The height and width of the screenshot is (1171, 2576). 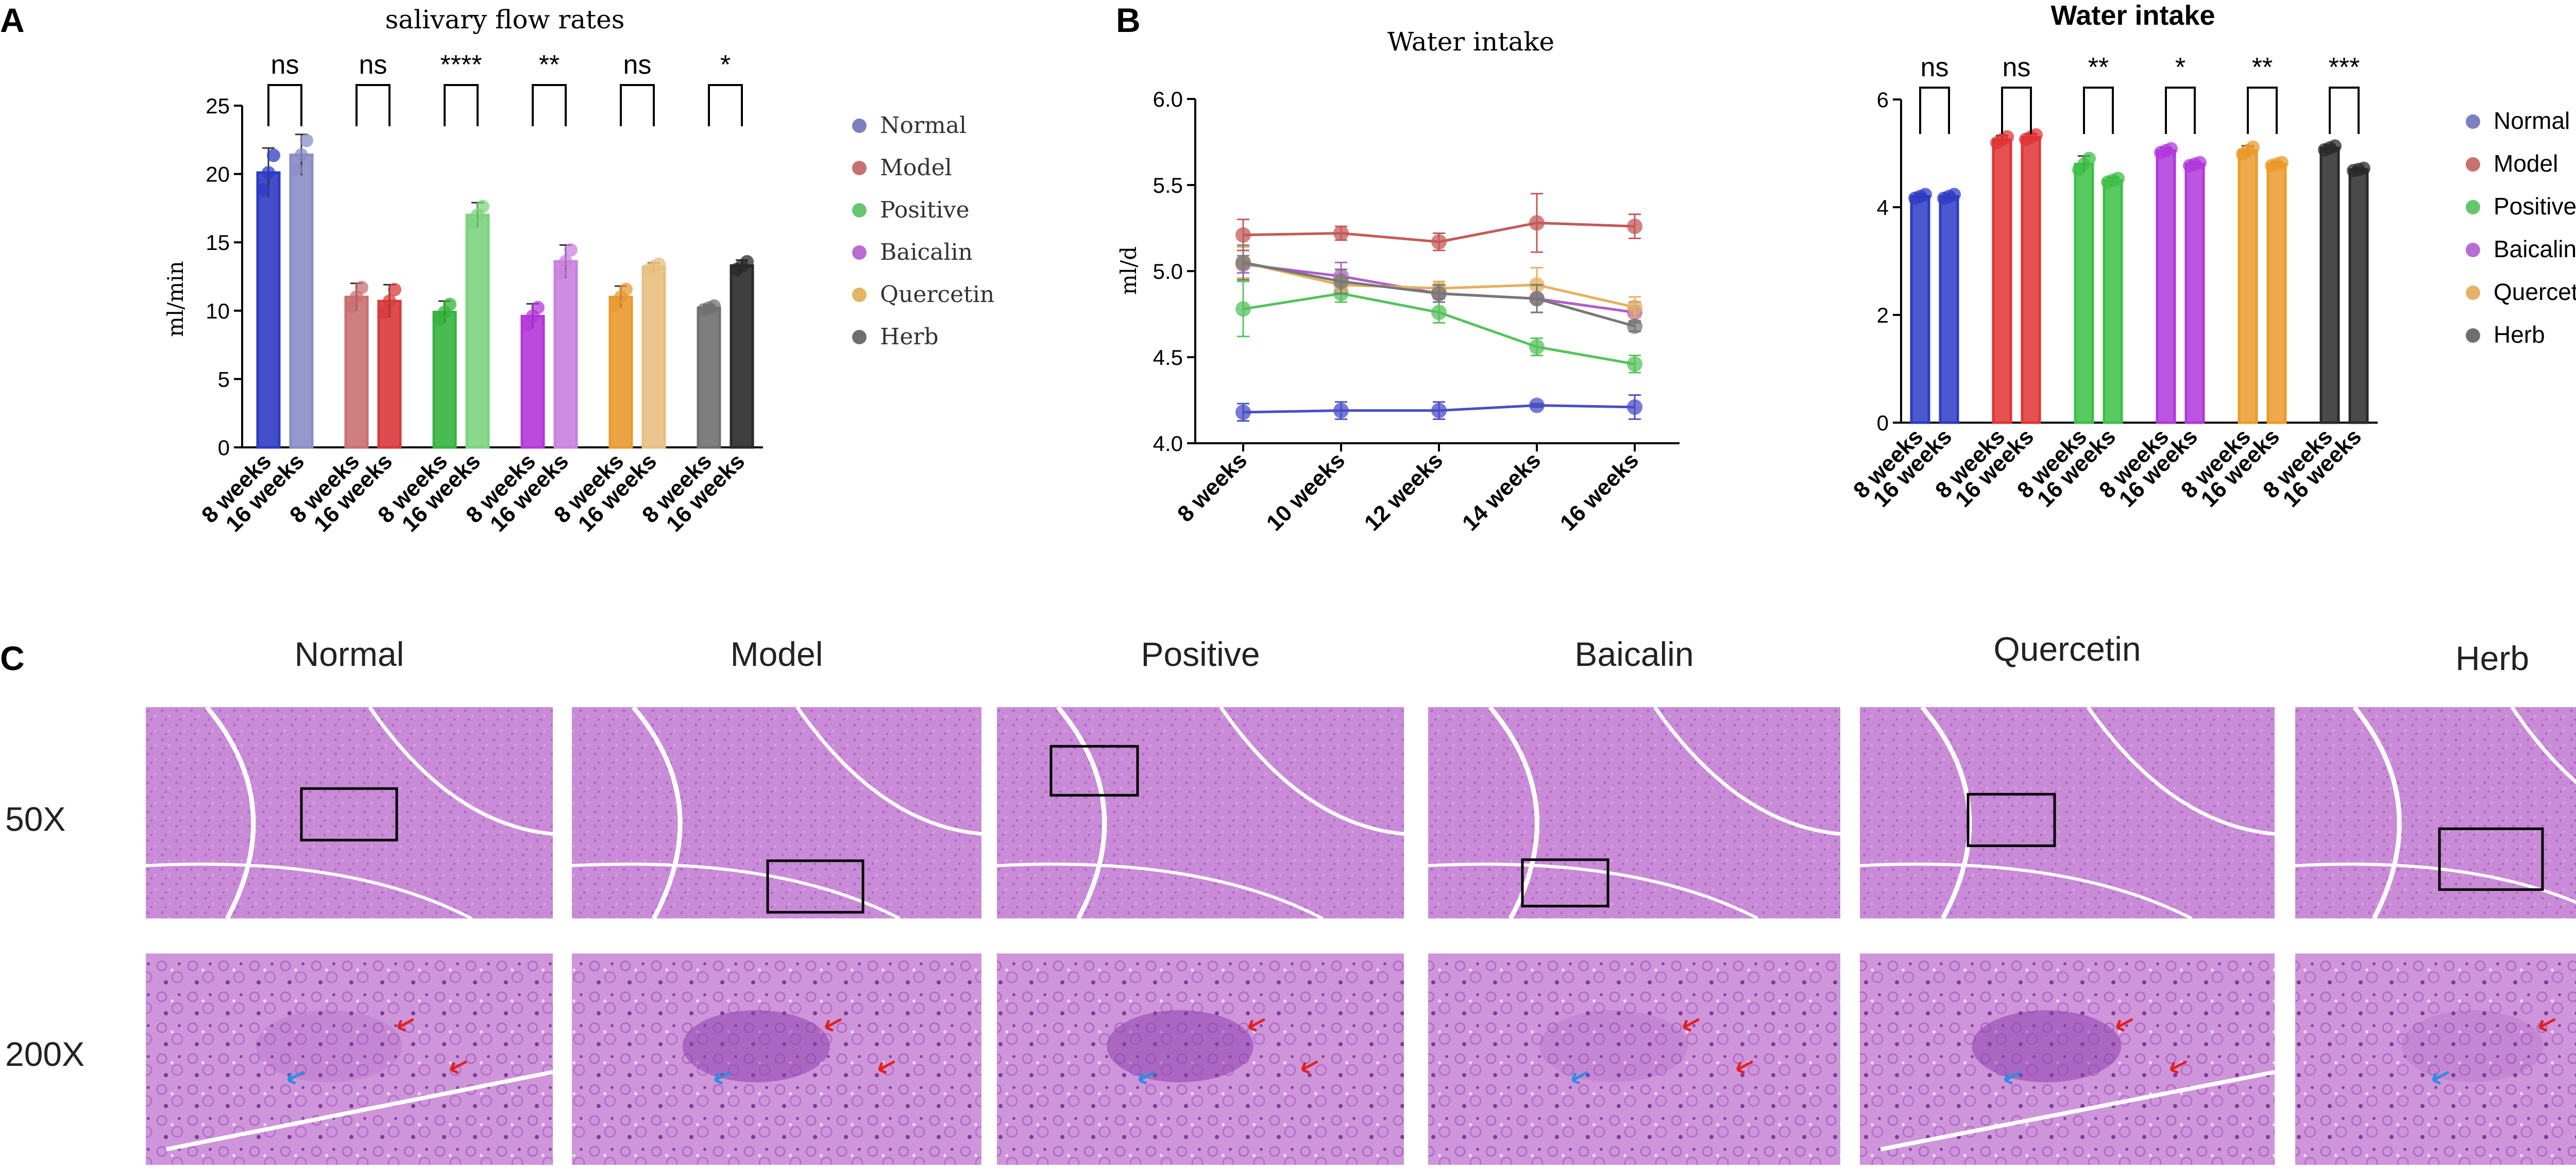 What do you see at coordinates (2344, 67) in the screenshot?
I see `significance-label: ***` at bounding box center [2344, 67].